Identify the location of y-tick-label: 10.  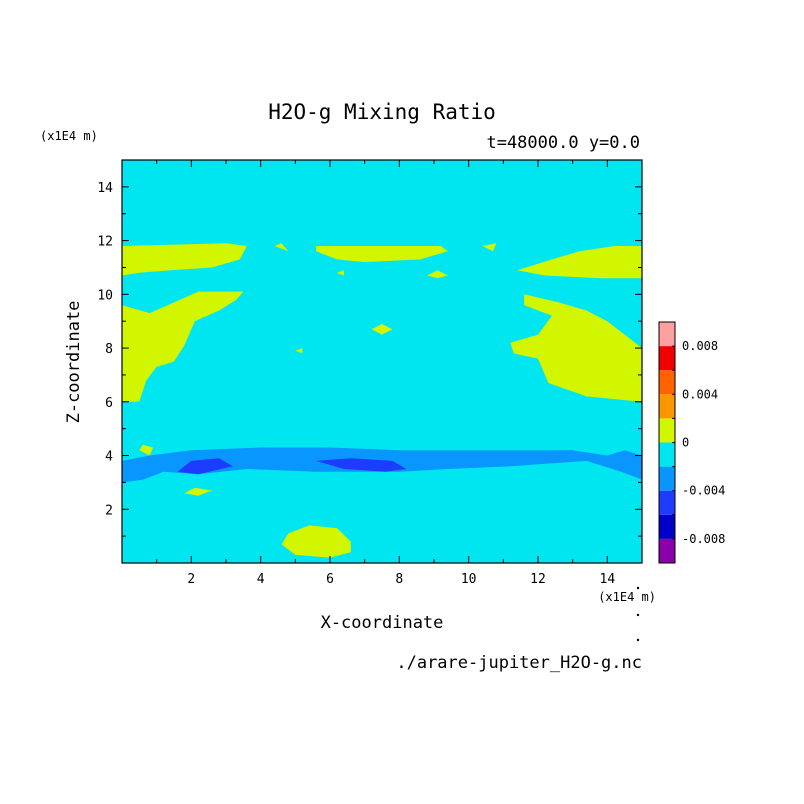
(105, 295).